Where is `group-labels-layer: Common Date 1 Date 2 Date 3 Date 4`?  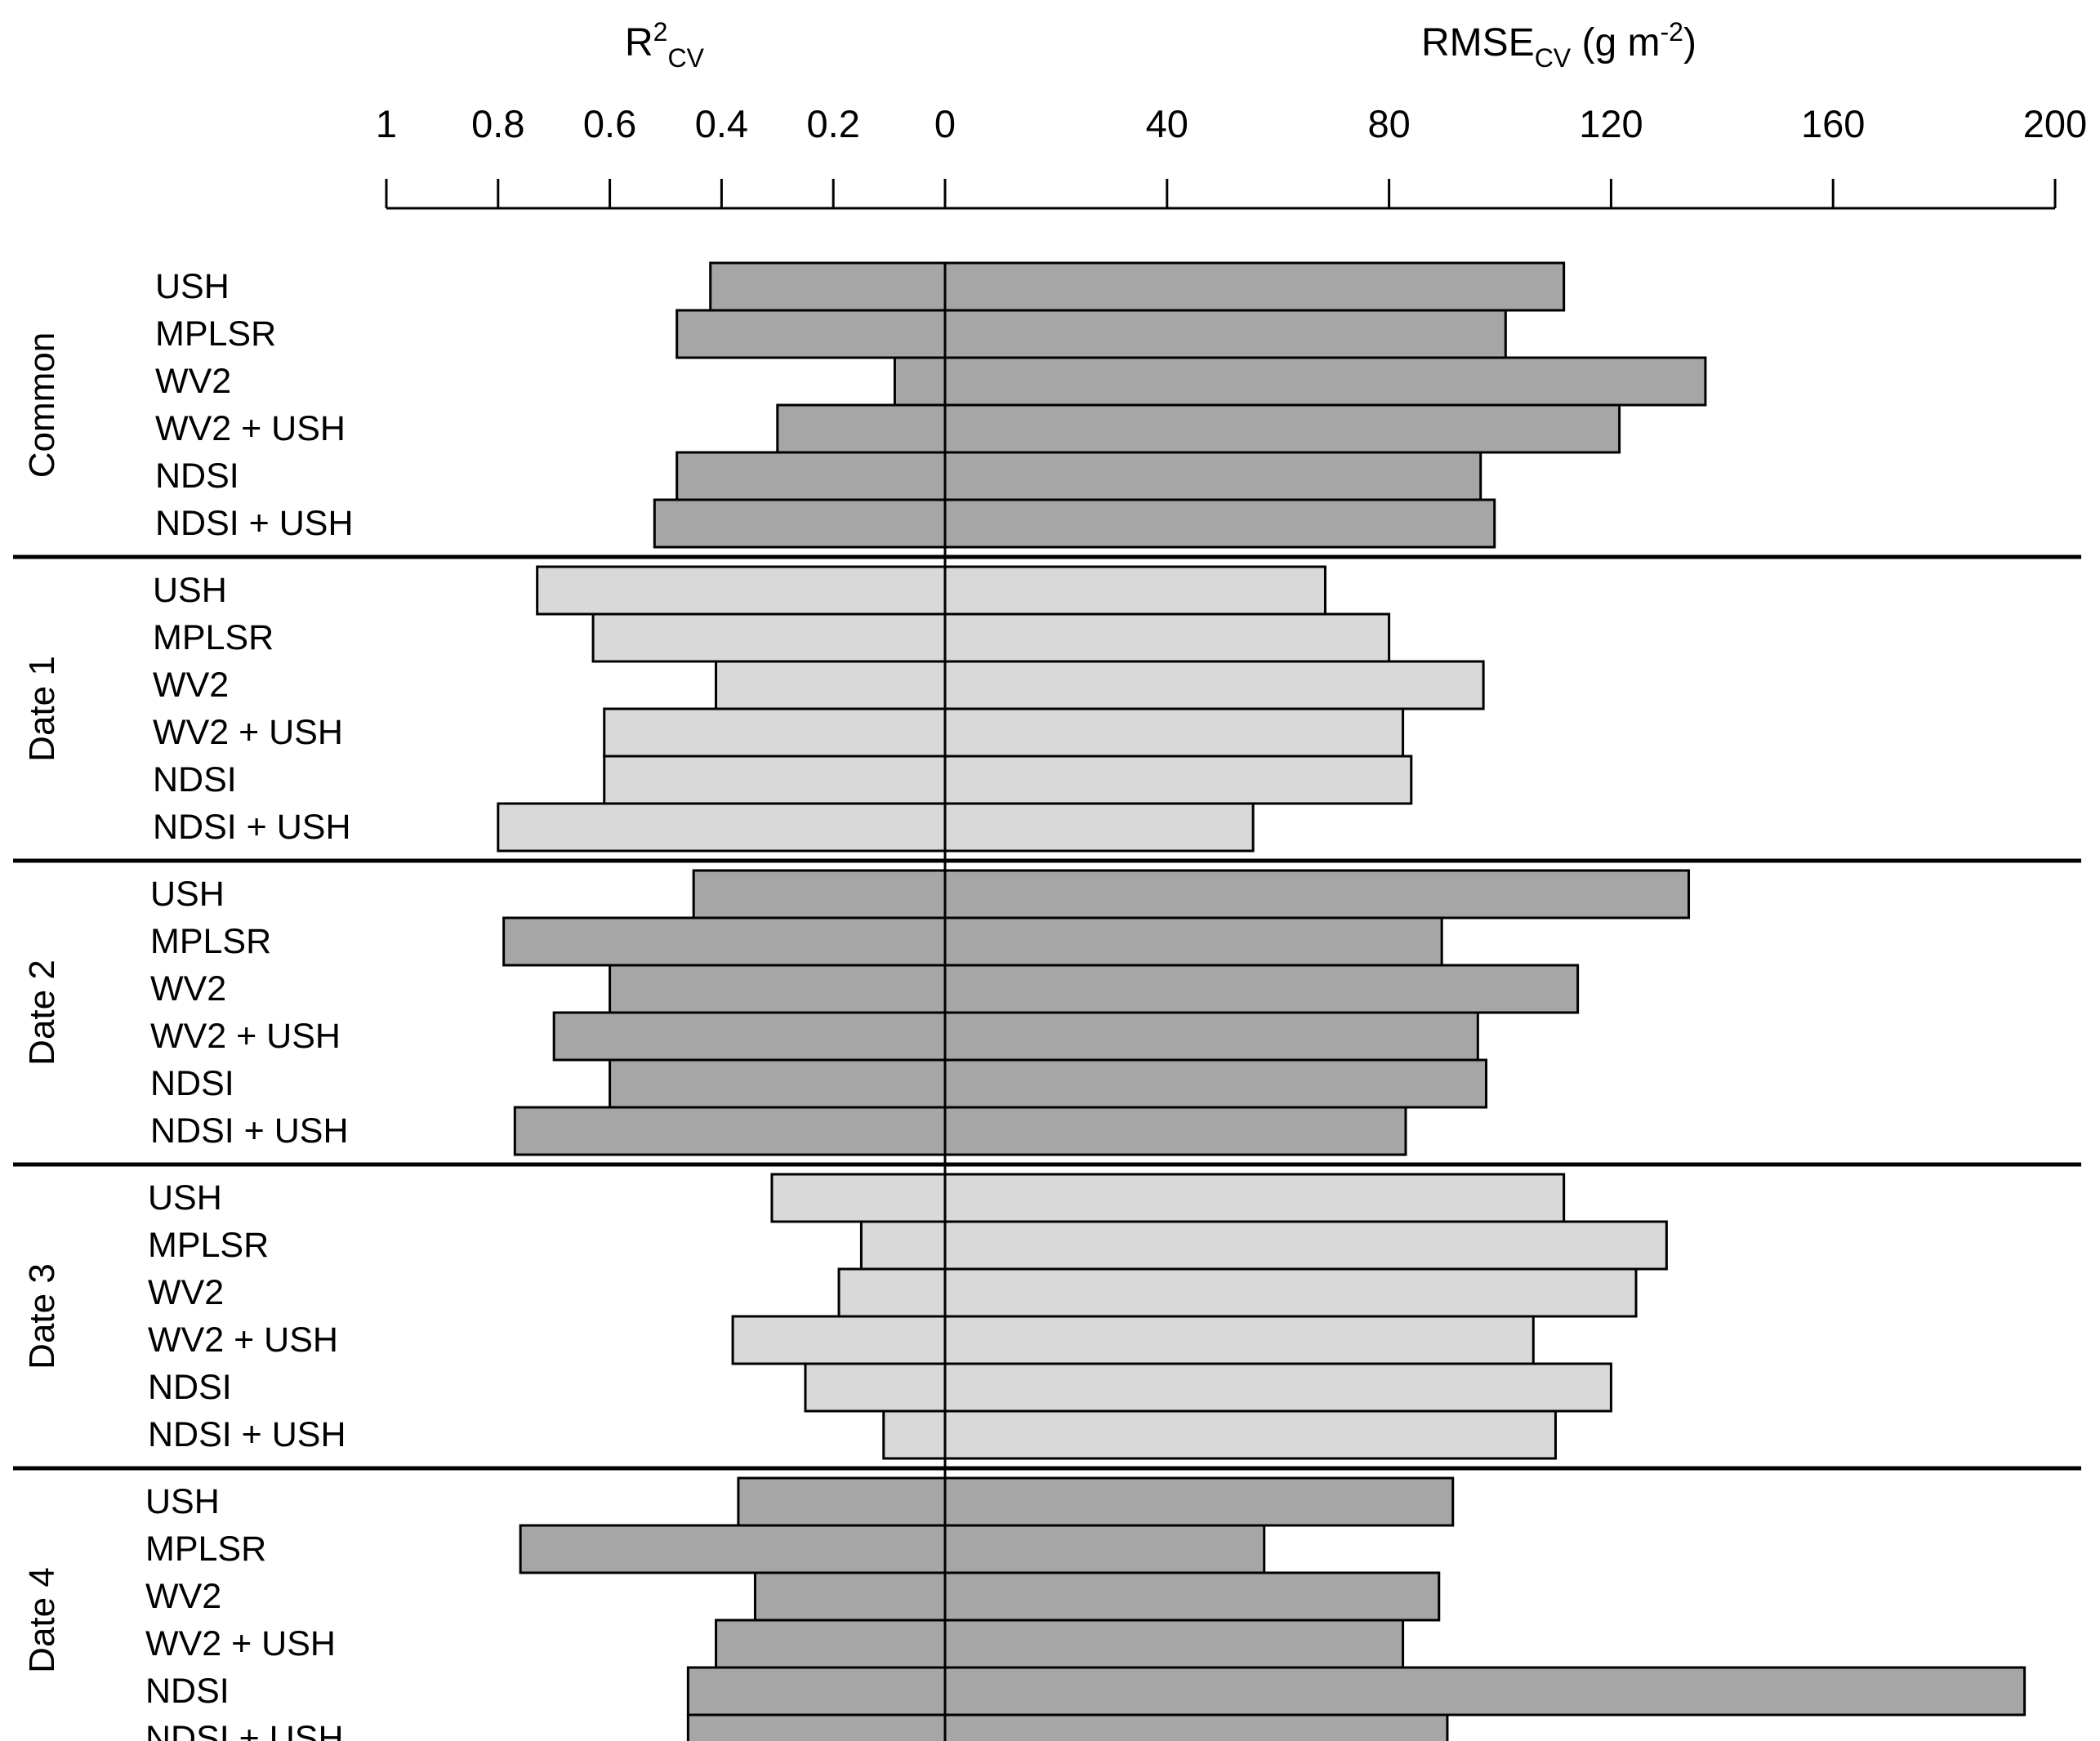
group-labels-layer: Common Date 1 Date 2 Date 3 Date 4 is located at coordinates (42, 1002).